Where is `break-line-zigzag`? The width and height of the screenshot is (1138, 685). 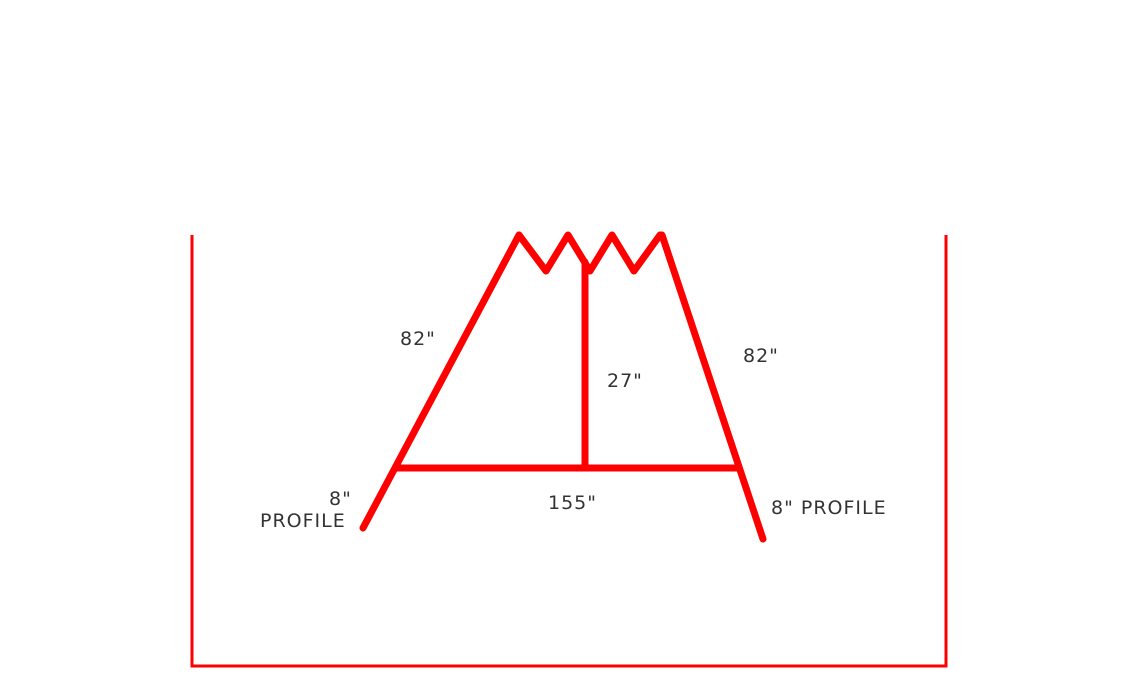 break-line-zigzag is located at coordinates (589, 253).